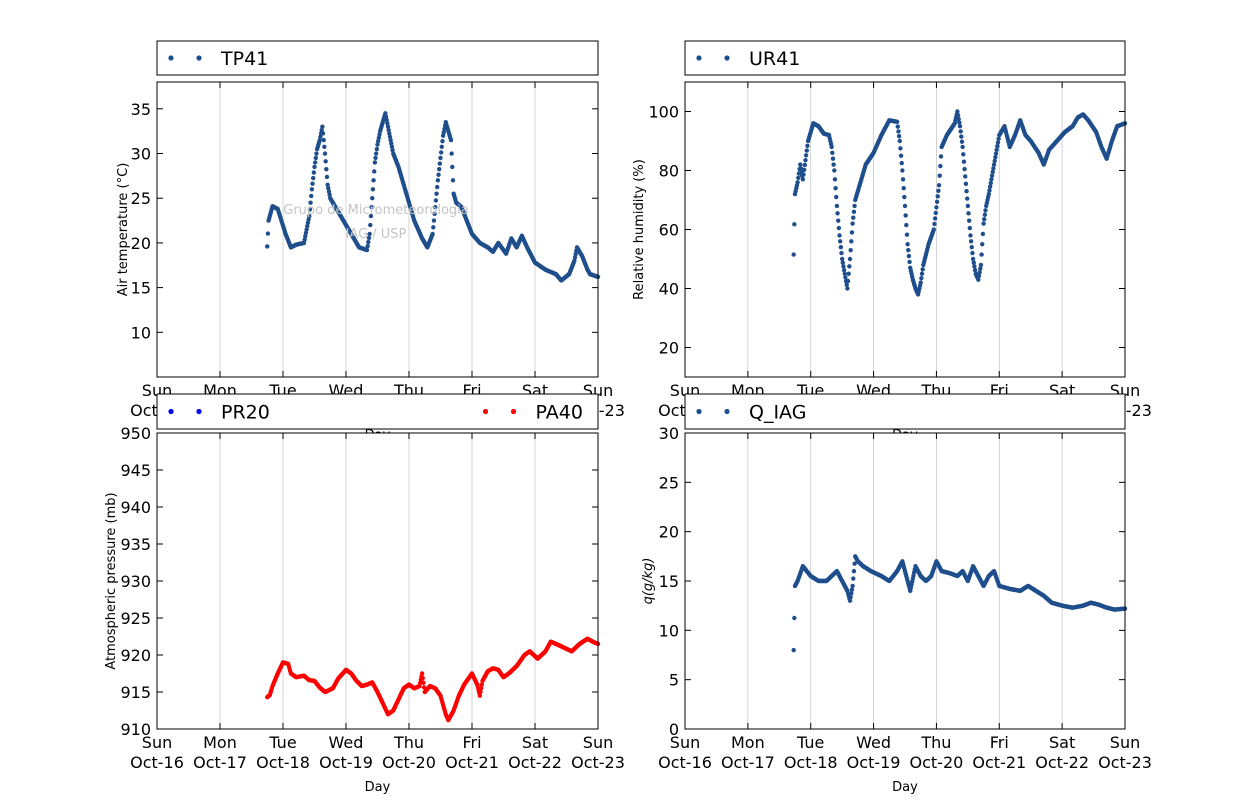 The image size is (1250, 810). Describe the element at coordinates (669, 581) in the screenshot. I see `y-tick-label: 15` at that location.